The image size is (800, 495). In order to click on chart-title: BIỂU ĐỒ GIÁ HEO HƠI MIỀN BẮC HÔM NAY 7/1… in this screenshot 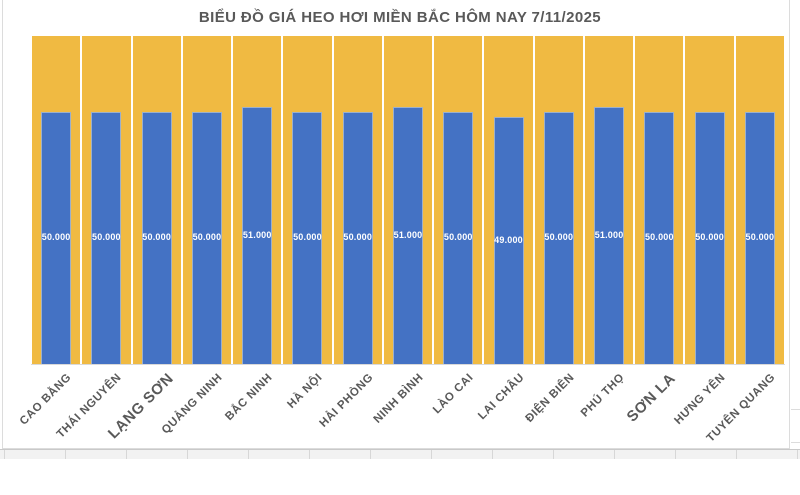, I will do `click(400, 17)`.